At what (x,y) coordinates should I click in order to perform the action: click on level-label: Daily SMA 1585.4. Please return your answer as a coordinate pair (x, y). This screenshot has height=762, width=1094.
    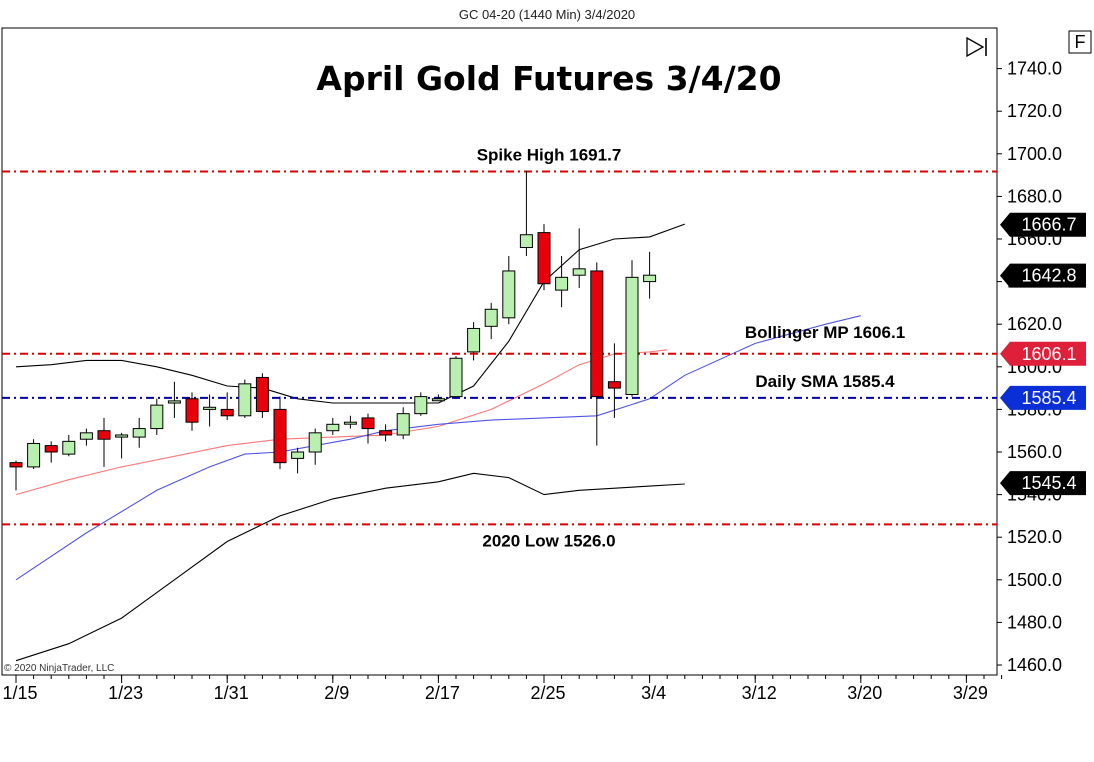
    Looking at the image, I should click on (825, 381).